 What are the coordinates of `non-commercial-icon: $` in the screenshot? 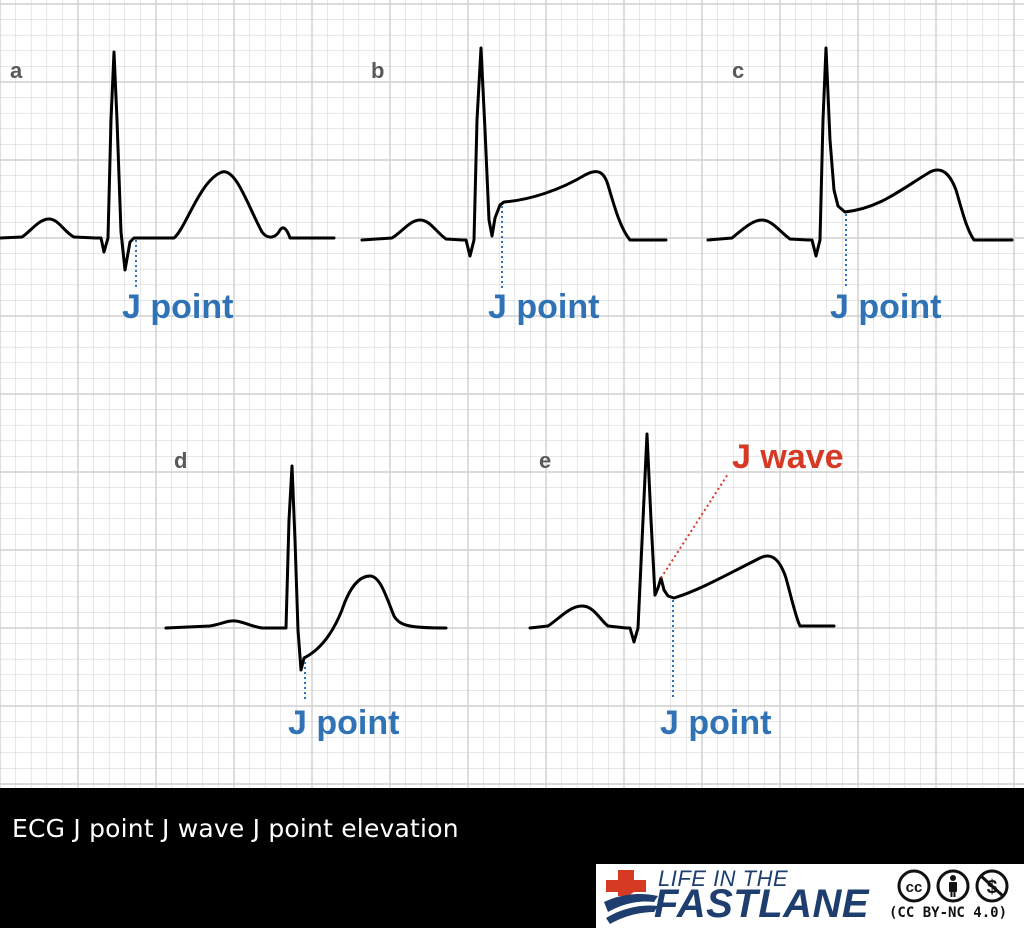 It's located at (992, 886).